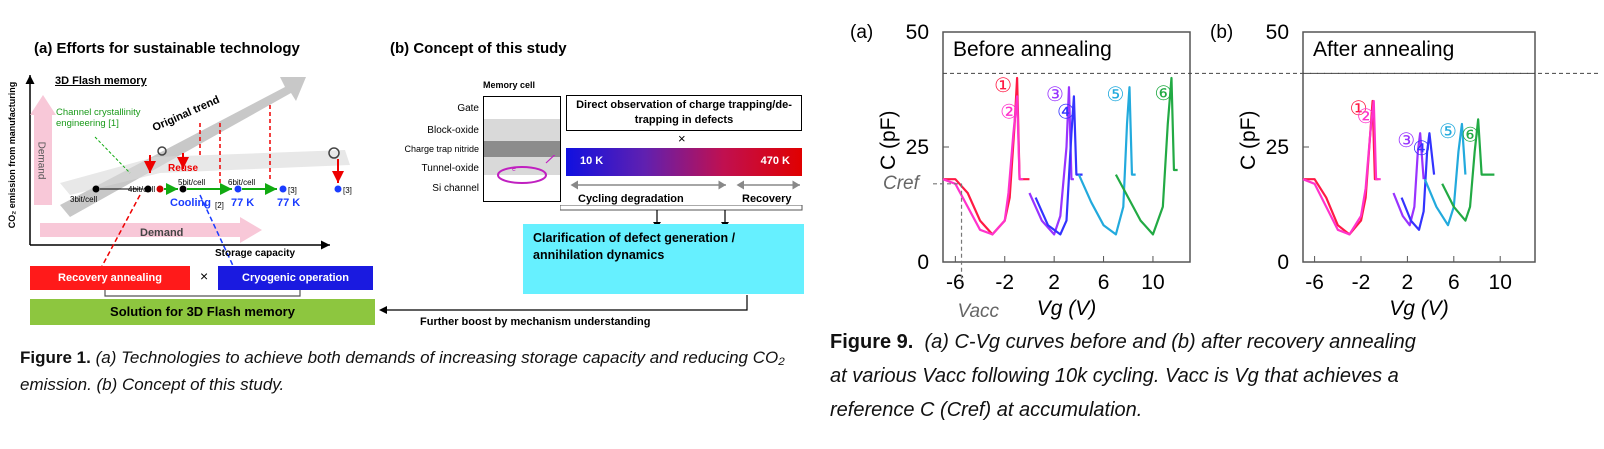 The width and height of the screenshot is (1604, 449). What do you see at coordinates (1448, 132) in the screenshot?
I see `series-label-1-4: ⑤` at bounding box center [1448, 132].